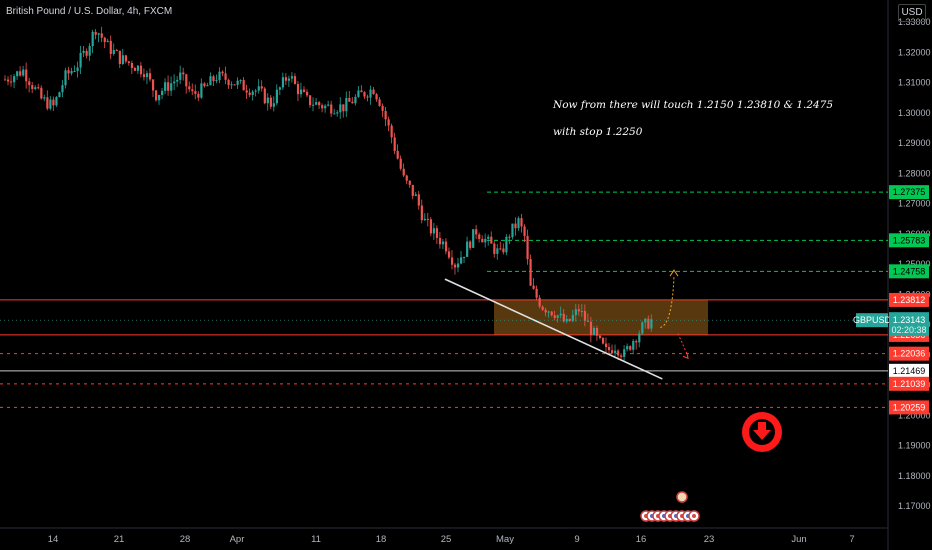  Describe the element at coordinates (598, 132) in the screenshot. I see `annotation-line-2: with stop 1.2250` at that location.